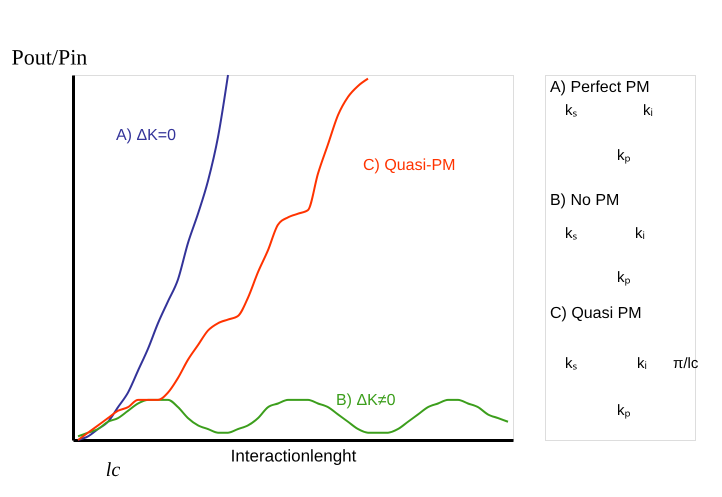 Image resolution: width=722 pixels, height=497 pixels. What do you see at coordinates (293, 456) in the screenshot?
I see `x-axis-title: Interactionlenght` at bounding box center [293, 456].